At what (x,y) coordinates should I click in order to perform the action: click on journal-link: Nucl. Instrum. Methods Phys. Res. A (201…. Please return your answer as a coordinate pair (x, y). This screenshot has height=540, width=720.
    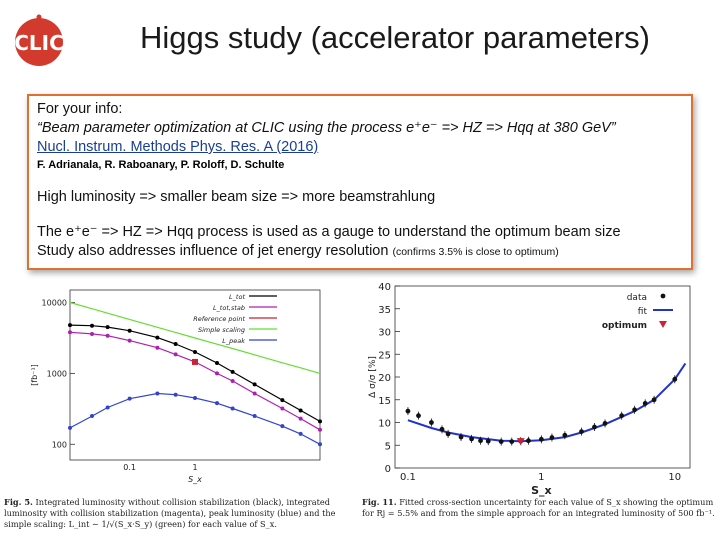
    Looking at the image, I should click on (178, 147).